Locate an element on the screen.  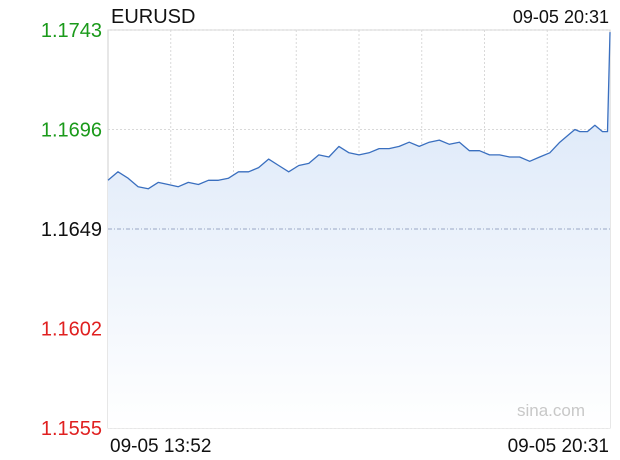
chart-title: EURUSD is located at coordinates (153, 17).